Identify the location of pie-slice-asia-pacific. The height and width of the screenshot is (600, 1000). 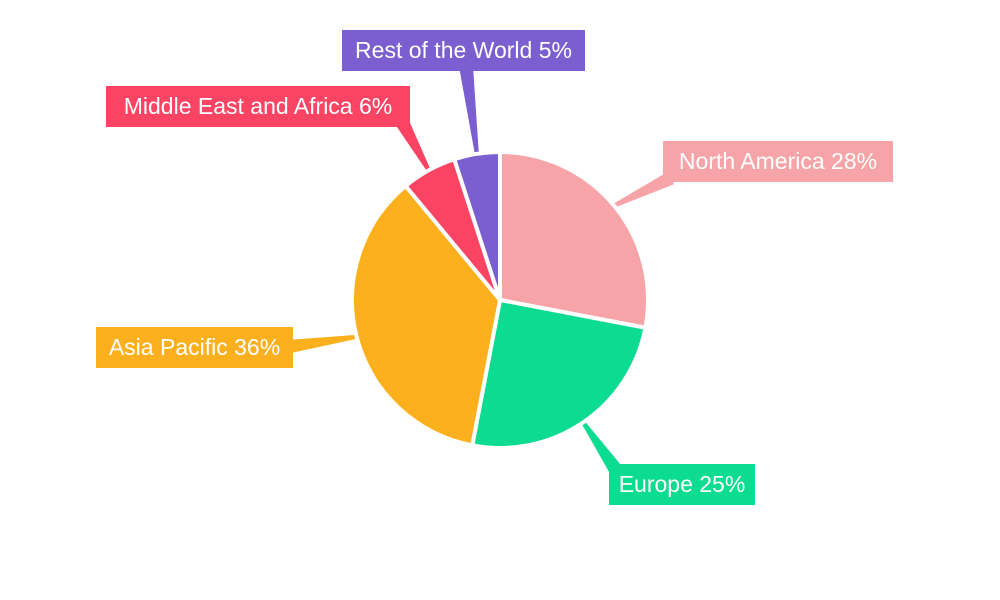
(426, 315).